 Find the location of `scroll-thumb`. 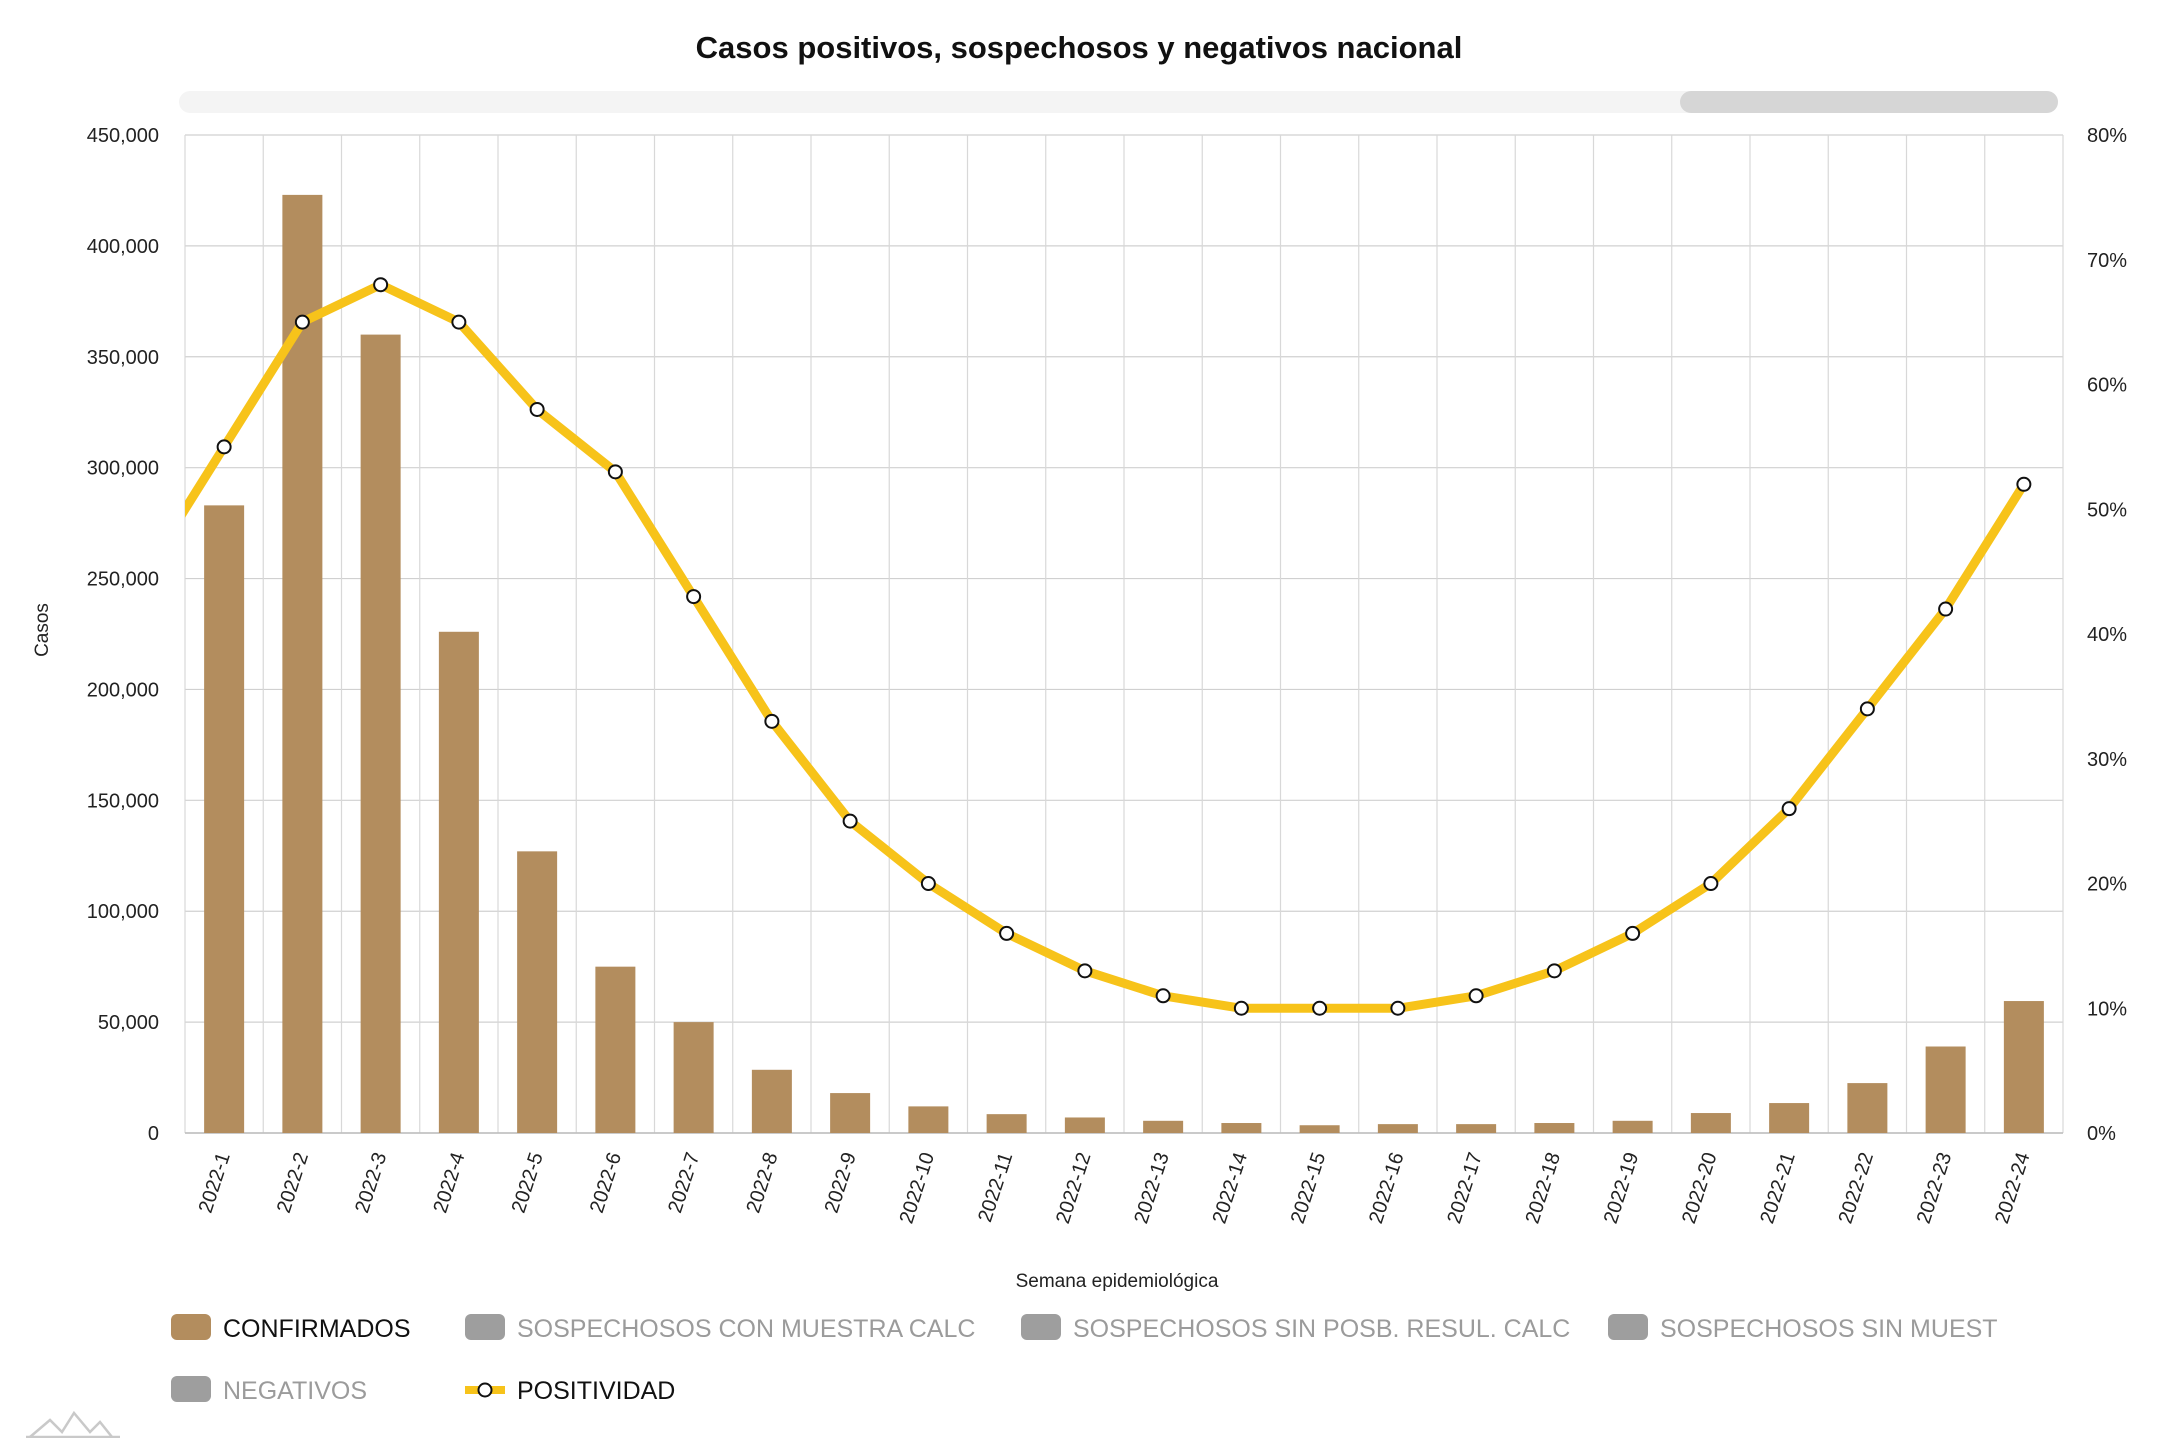

scroll-thumb is located at coordinates (1869, 102).